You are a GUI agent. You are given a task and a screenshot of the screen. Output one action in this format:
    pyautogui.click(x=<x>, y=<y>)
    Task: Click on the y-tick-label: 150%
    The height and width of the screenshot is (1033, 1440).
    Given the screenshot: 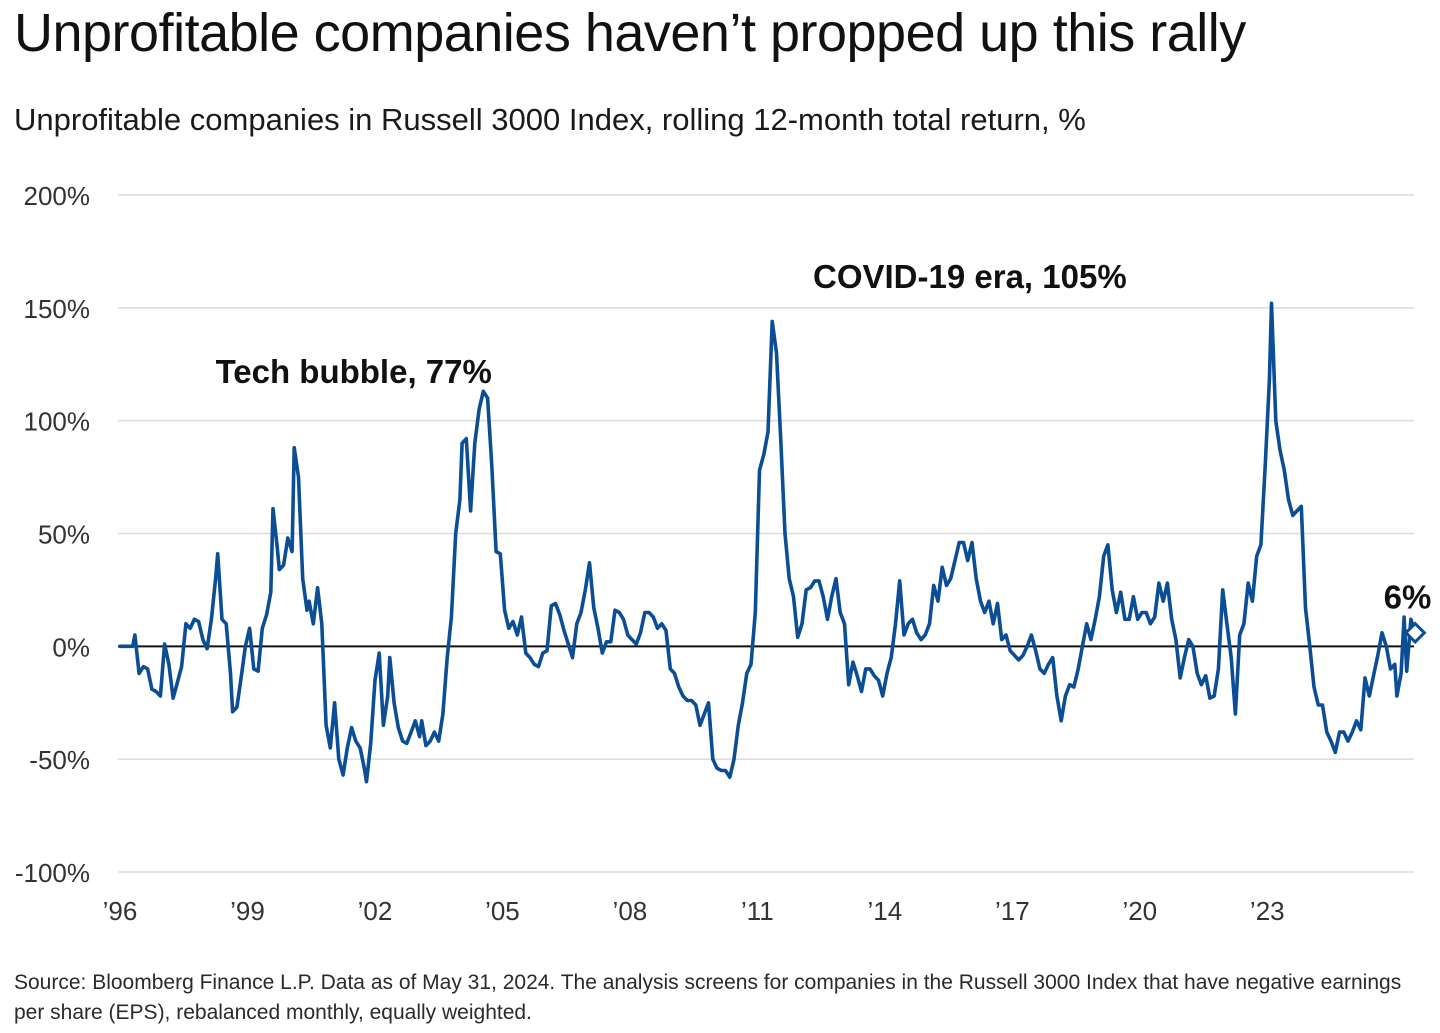 What is the action you would take?
    pyautogui.click(x=57, y=309)
    